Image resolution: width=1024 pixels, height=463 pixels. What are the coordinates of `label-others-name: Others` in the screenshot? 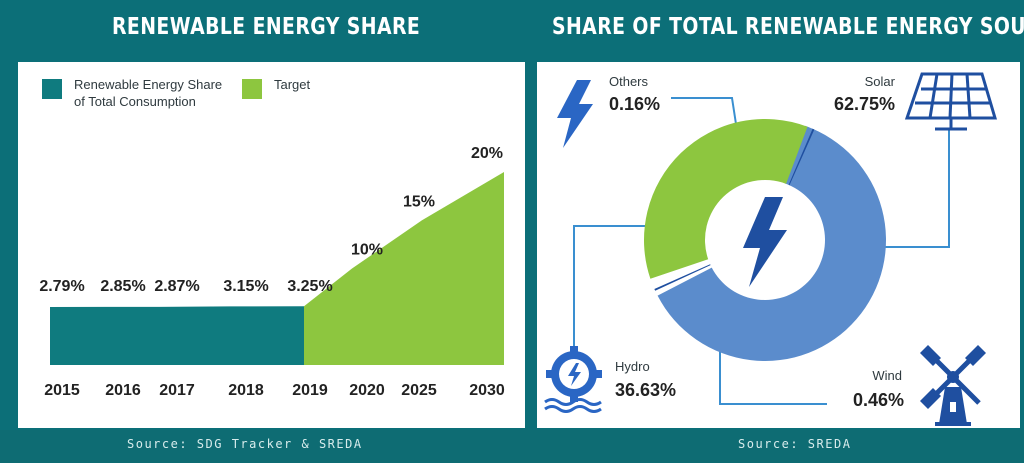 It's located at (629, 81).